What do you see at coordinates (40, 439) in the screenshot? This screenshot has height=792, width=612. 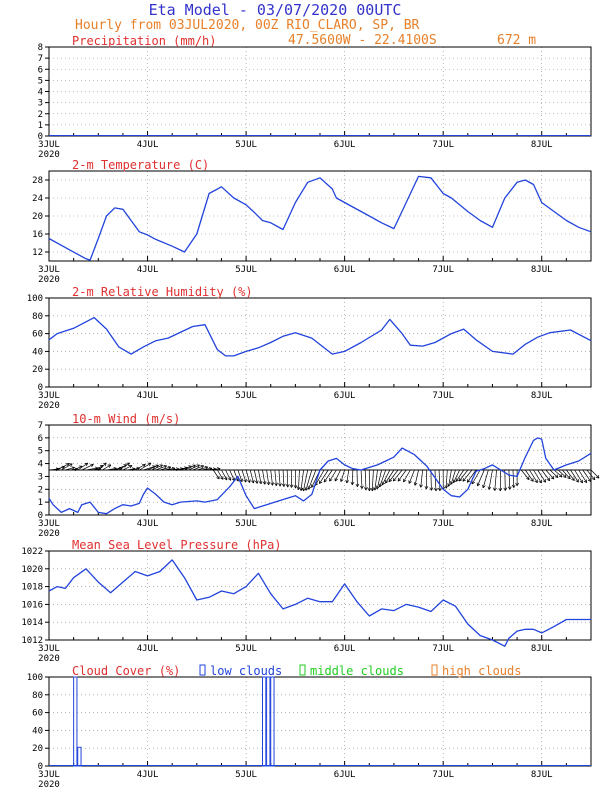 I see `10-m-wind-m-s-y-tick-label: 6` at bounding box center [40, 439].